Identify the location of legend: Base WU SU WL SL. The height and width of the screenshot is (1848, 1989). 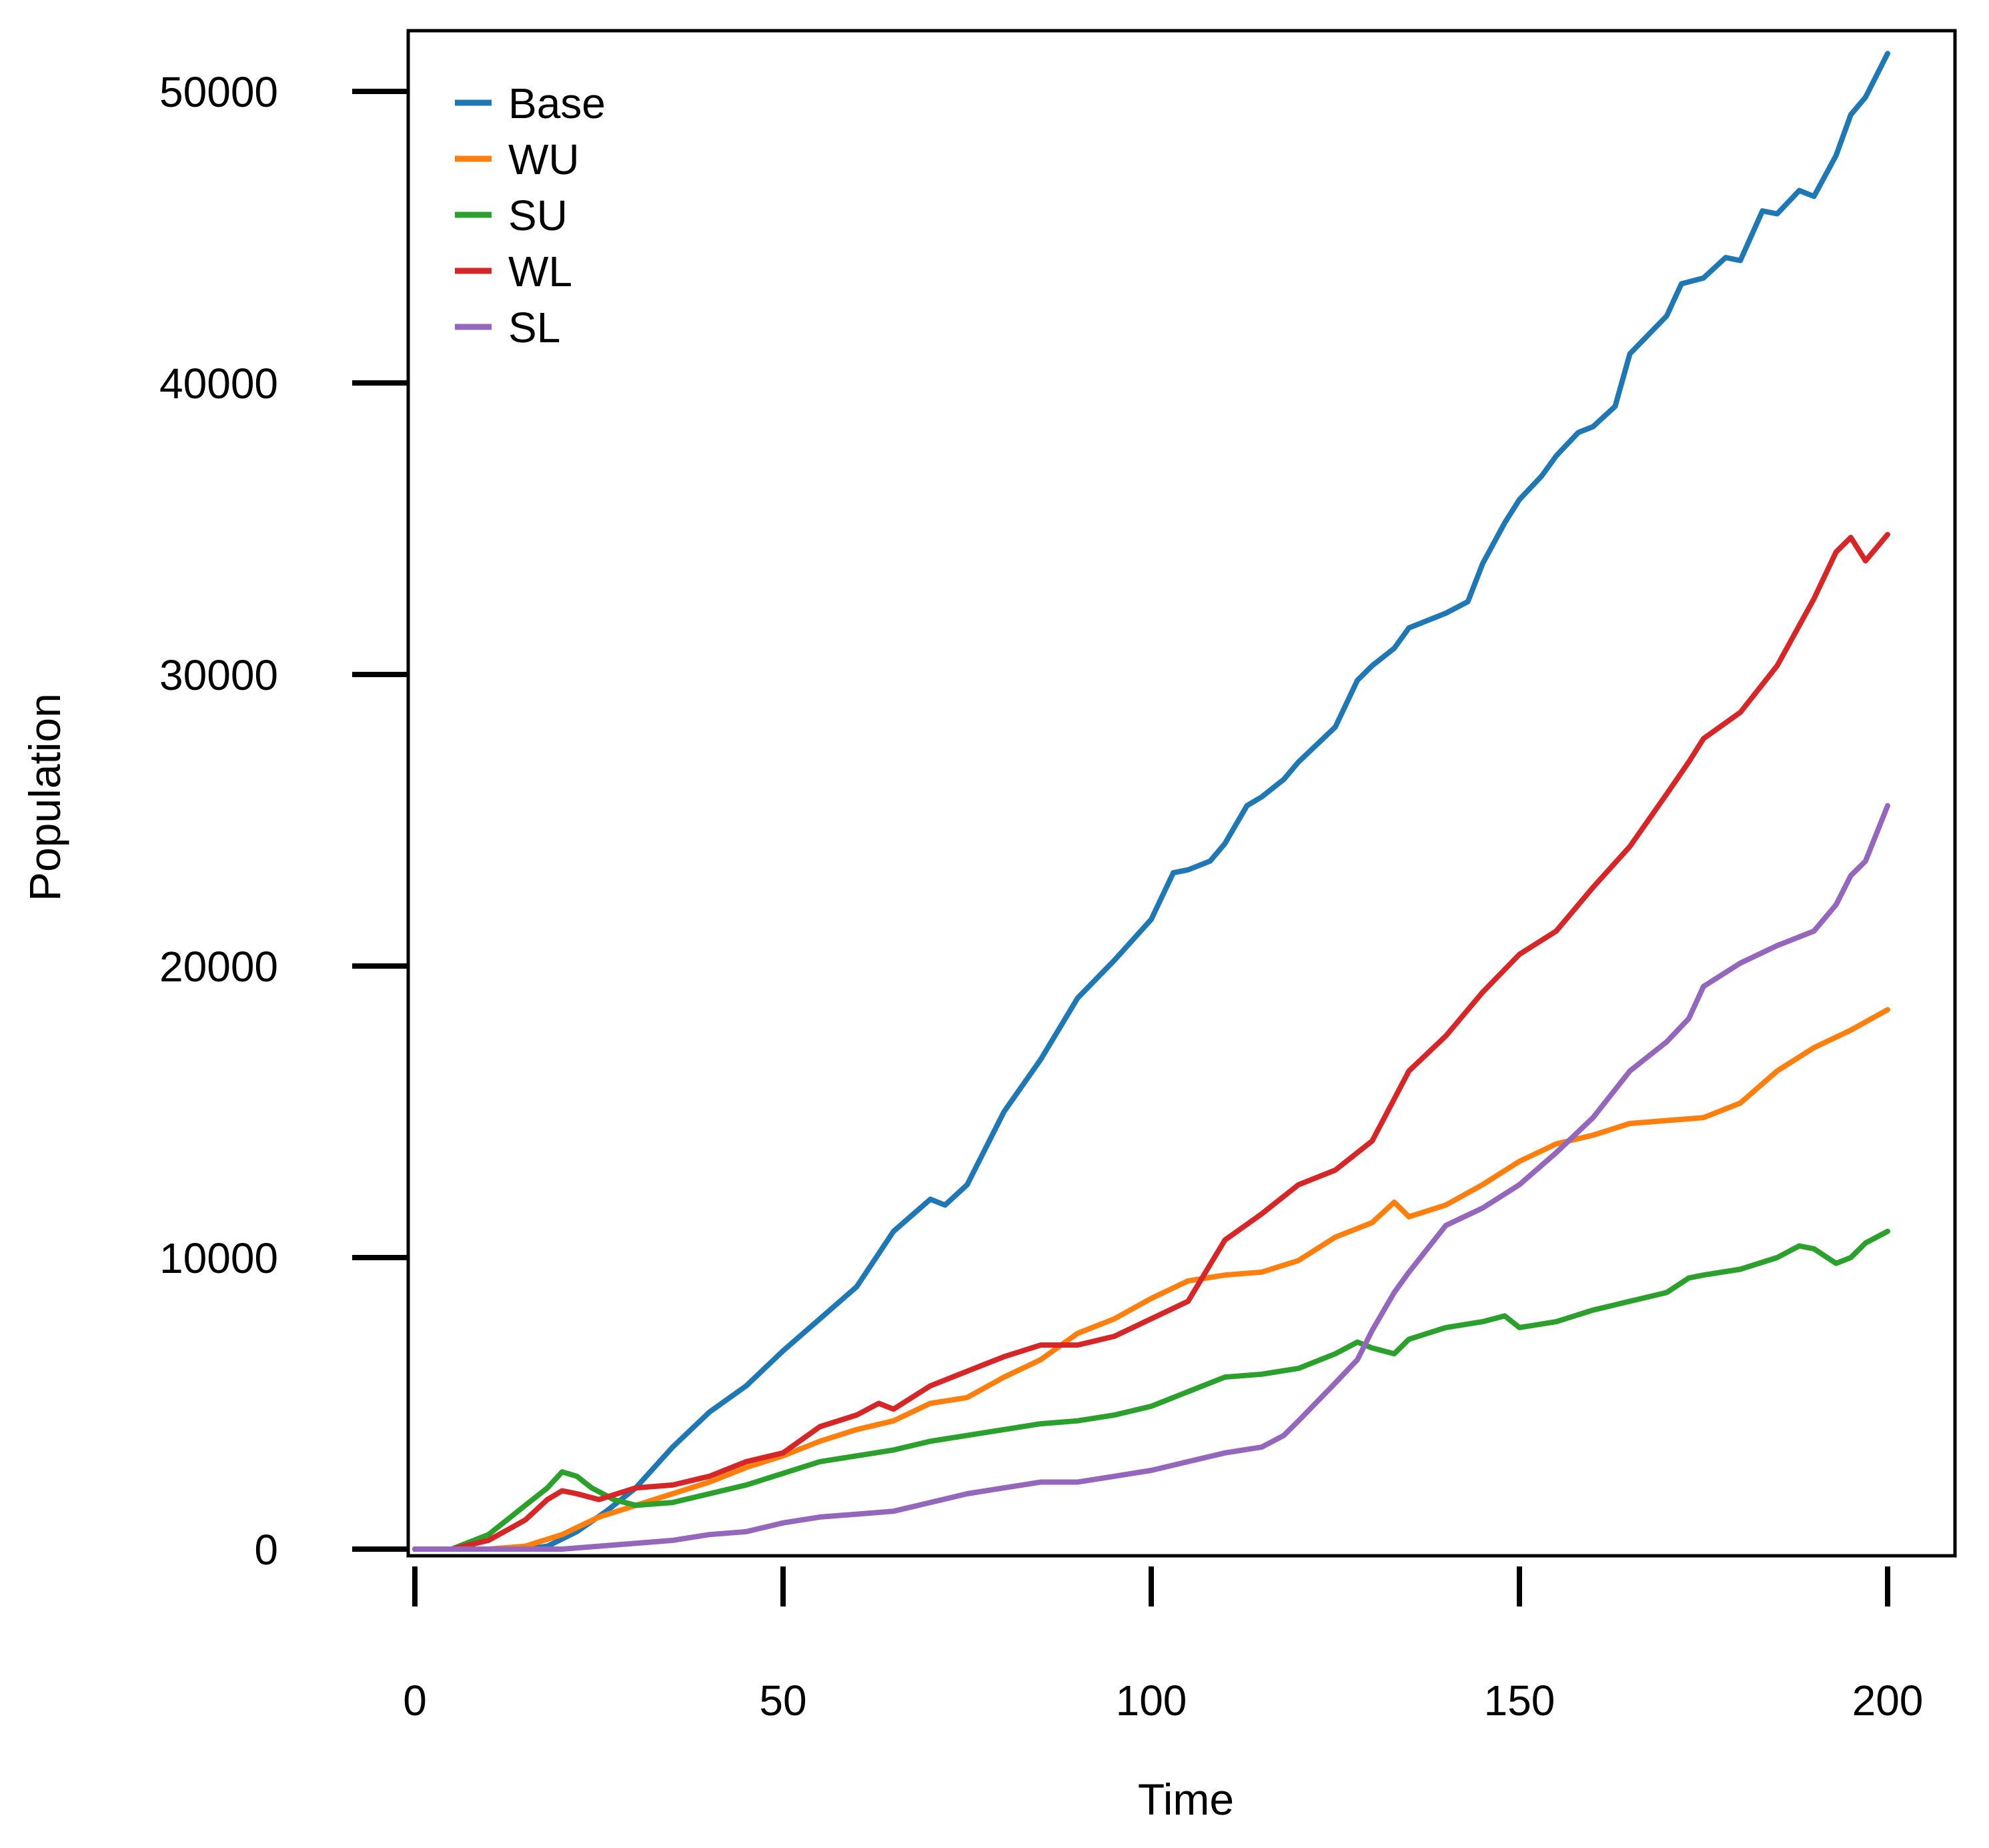
(530, 216).